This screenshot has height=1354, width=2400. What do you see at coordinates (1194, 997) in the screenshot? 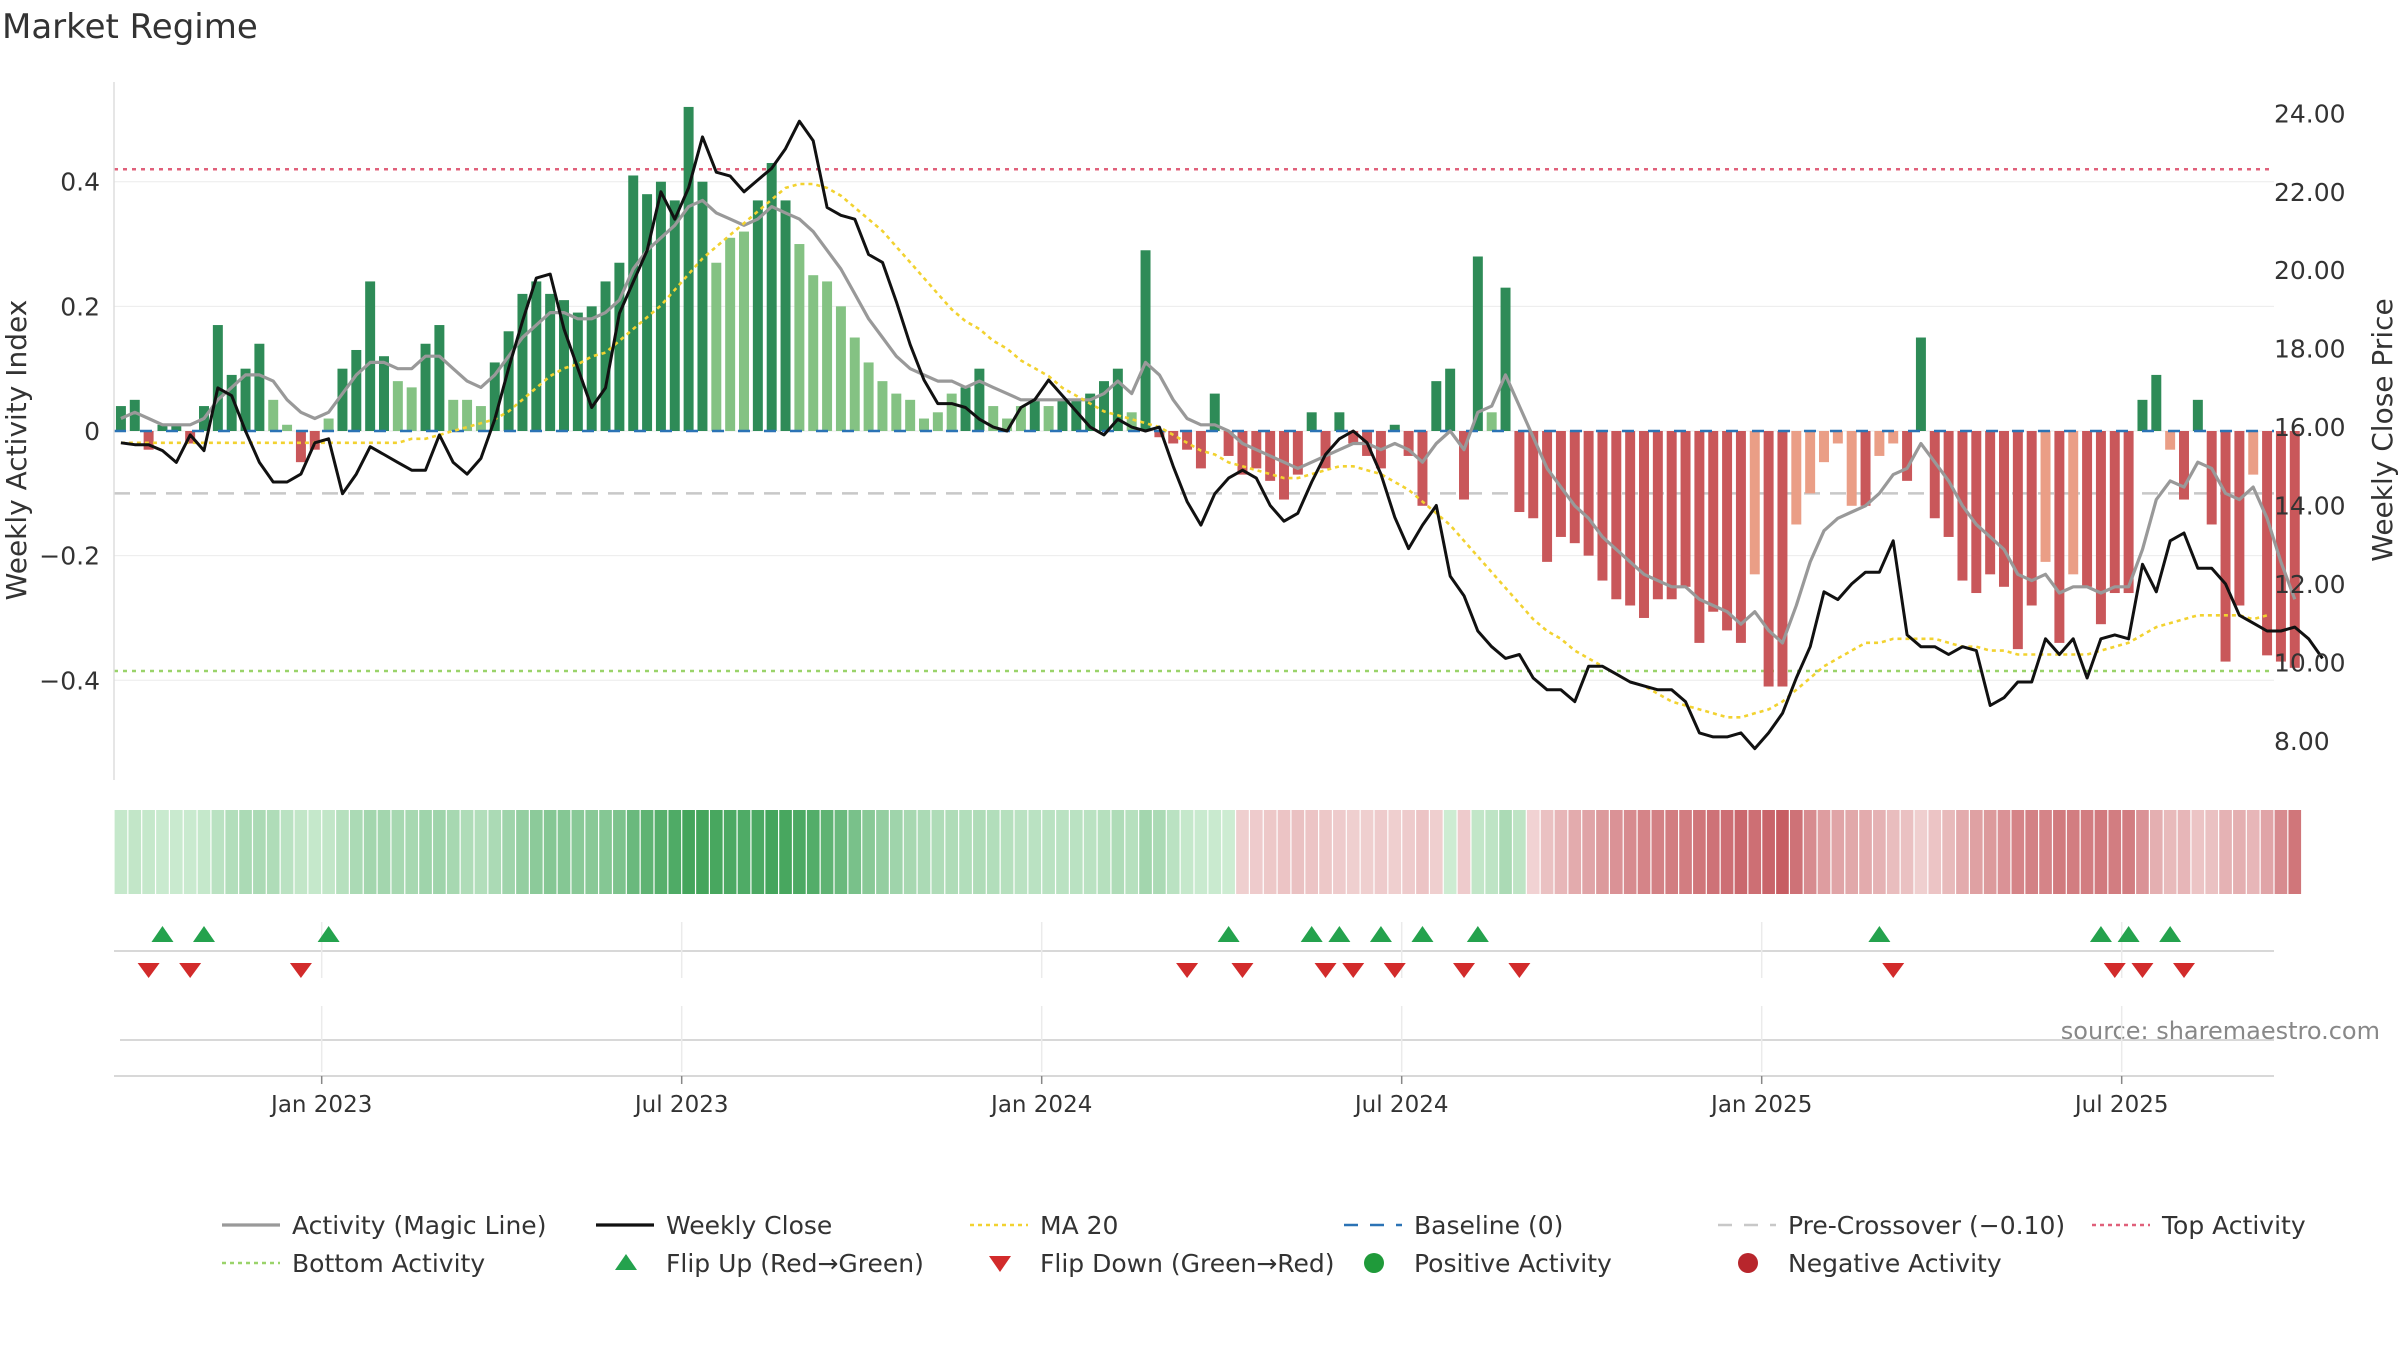
I see `flip-markers` at bounding box center [1194, 997].